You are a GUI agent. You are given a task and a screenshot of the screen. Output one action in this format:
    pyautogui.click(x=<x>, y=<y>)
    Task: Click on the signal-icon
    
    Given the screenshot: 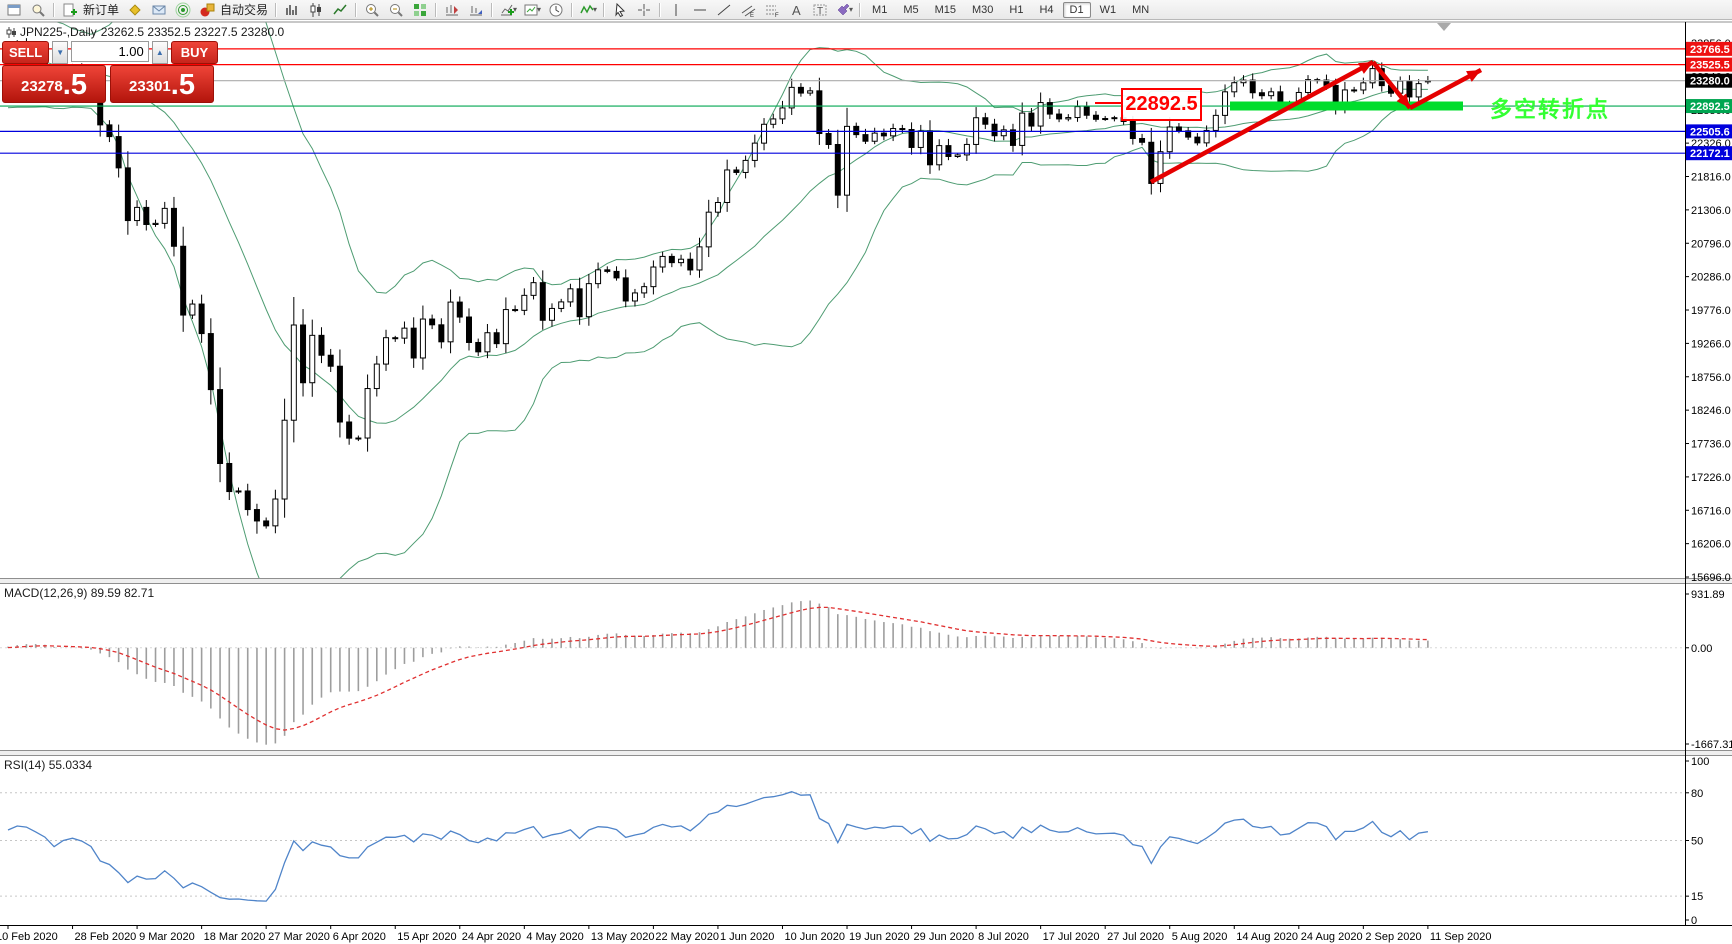 What is the action you would take?
    pyautogui.click(x=183, y=9)
    